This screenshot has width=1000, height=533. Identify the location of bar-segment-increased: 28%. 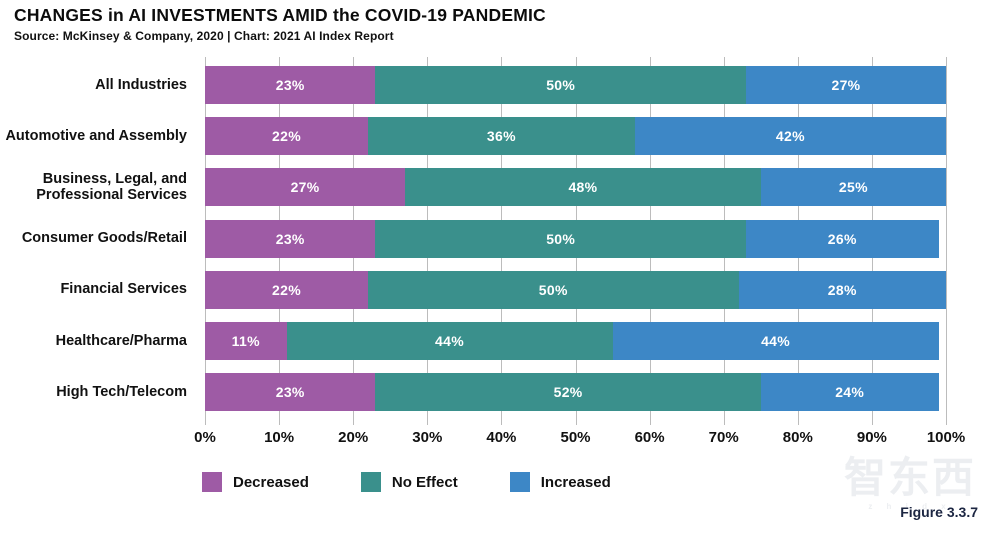
(842, 289).